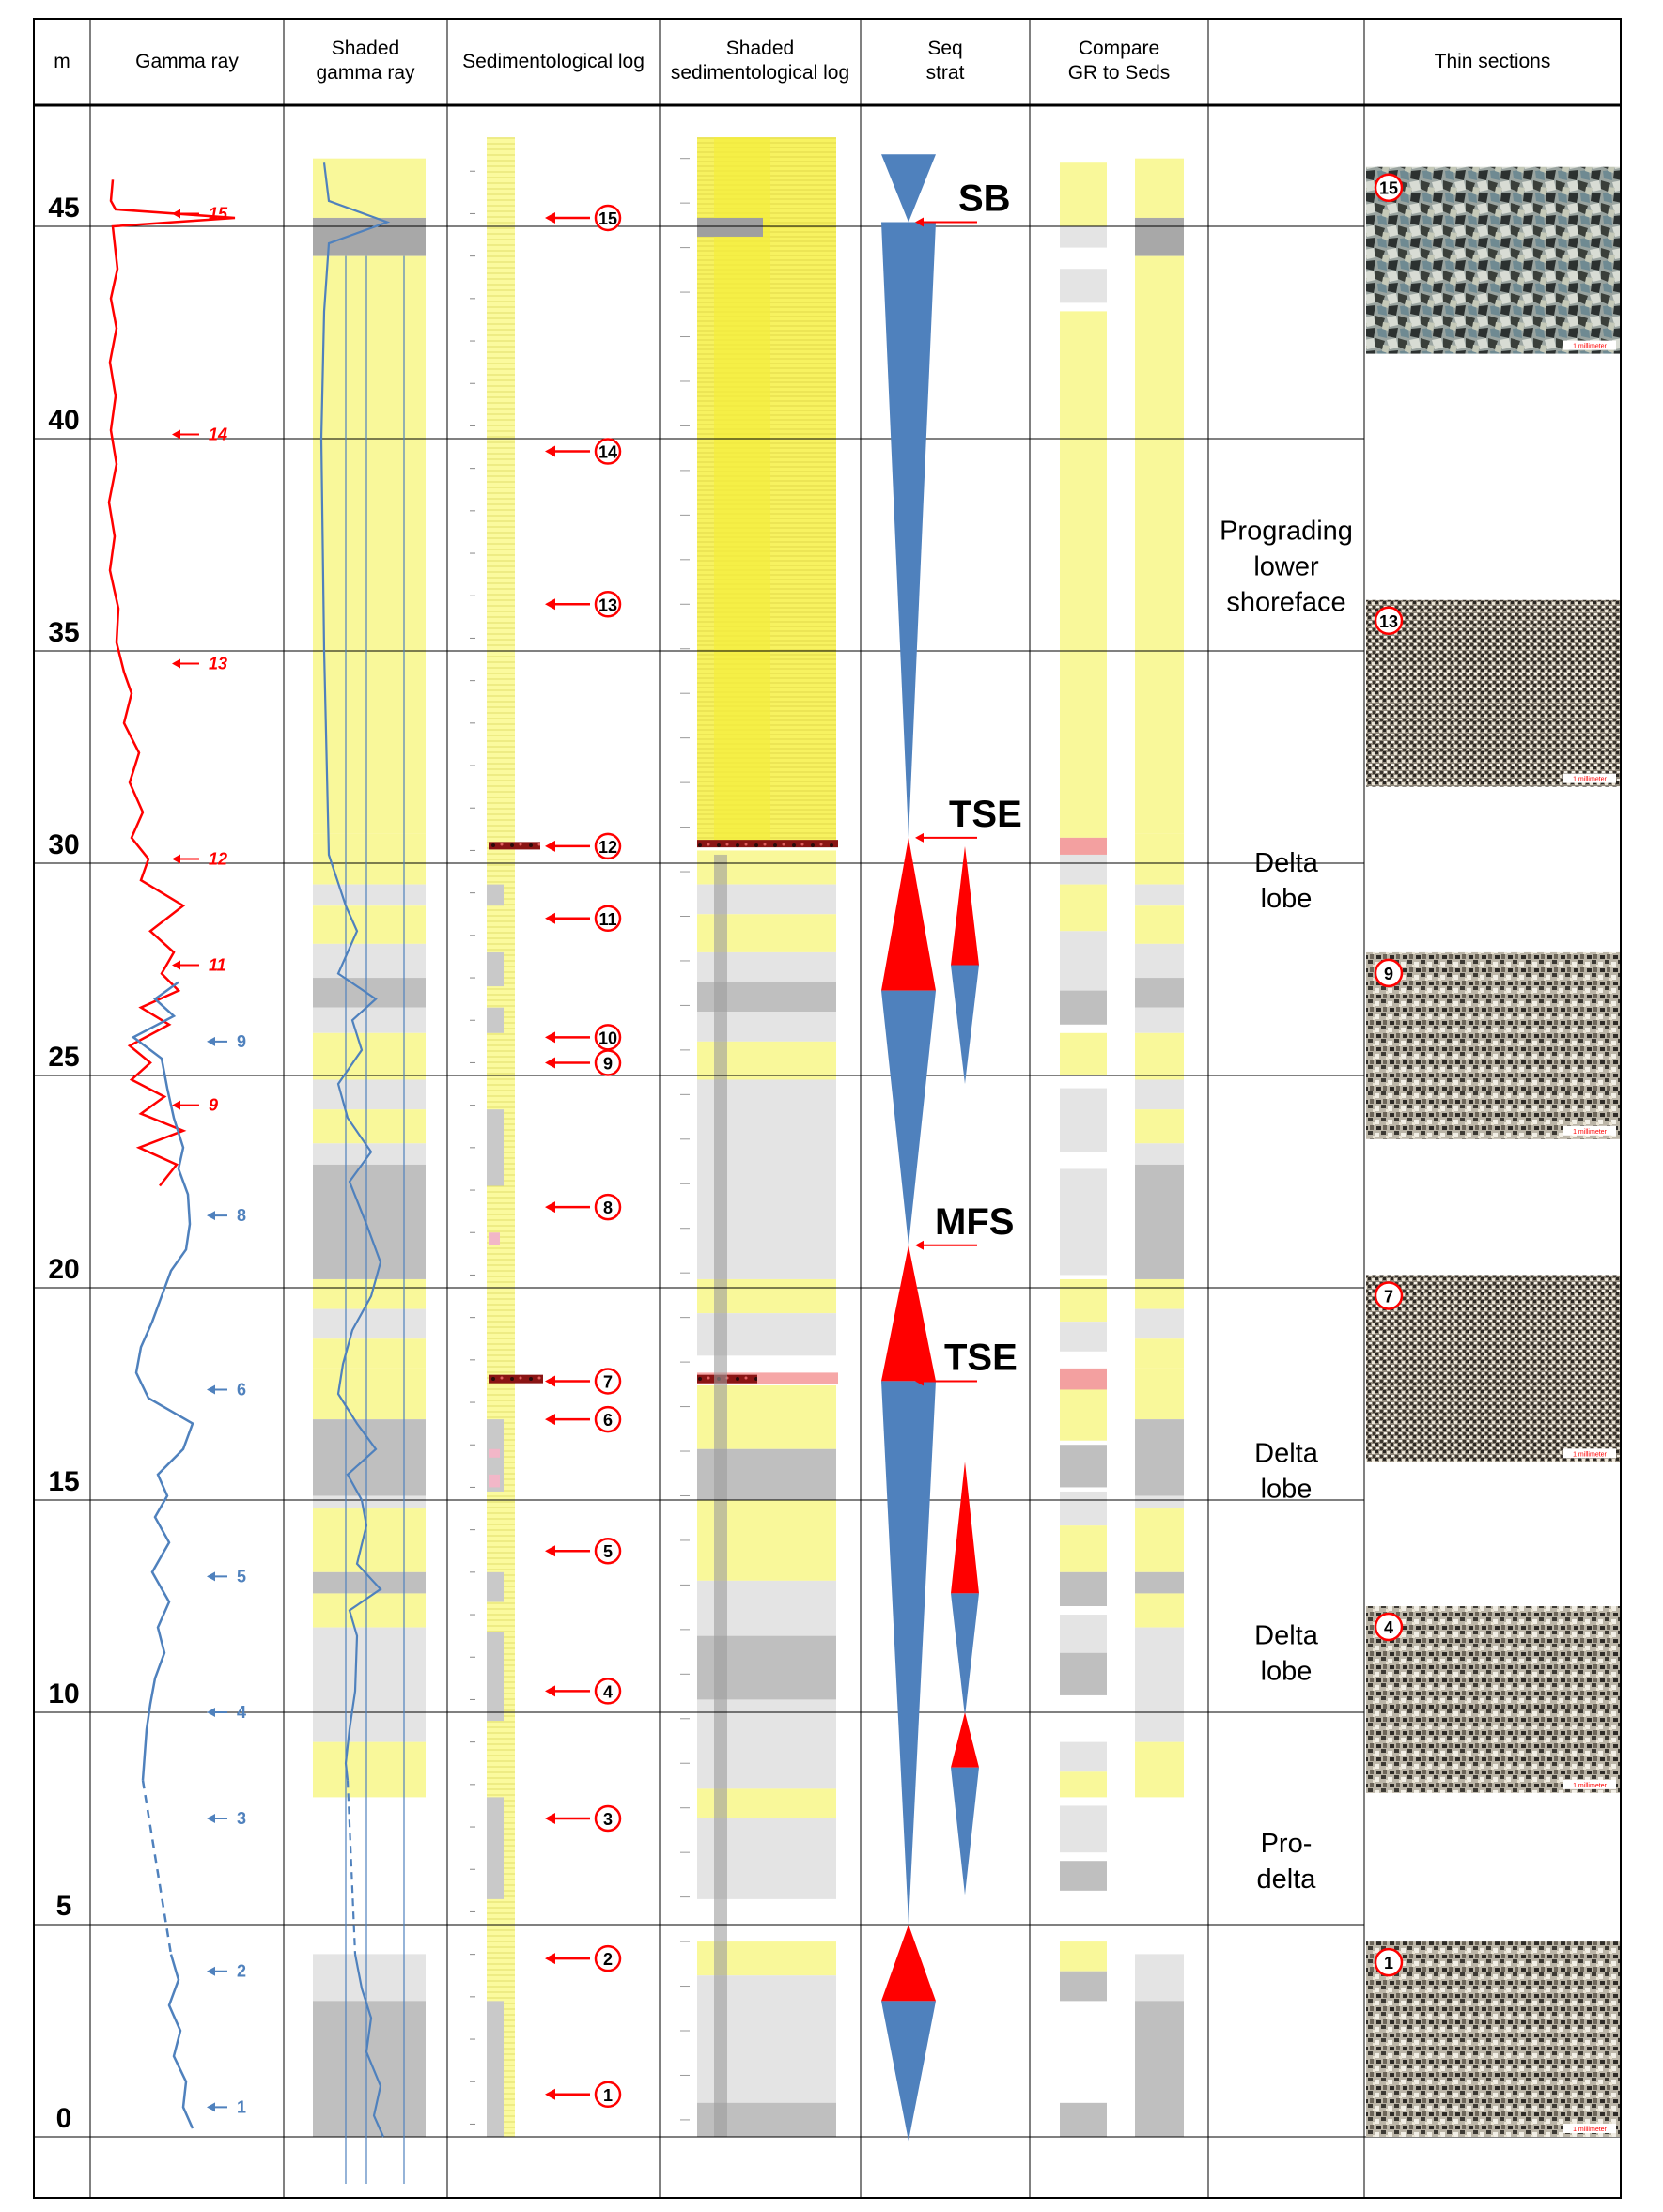 The width and height of the screenshot is (1663, 2212). Describe the element at coordinates (742, 492) in the screenshot. I see `shaded-sed-sand-core` at that location.